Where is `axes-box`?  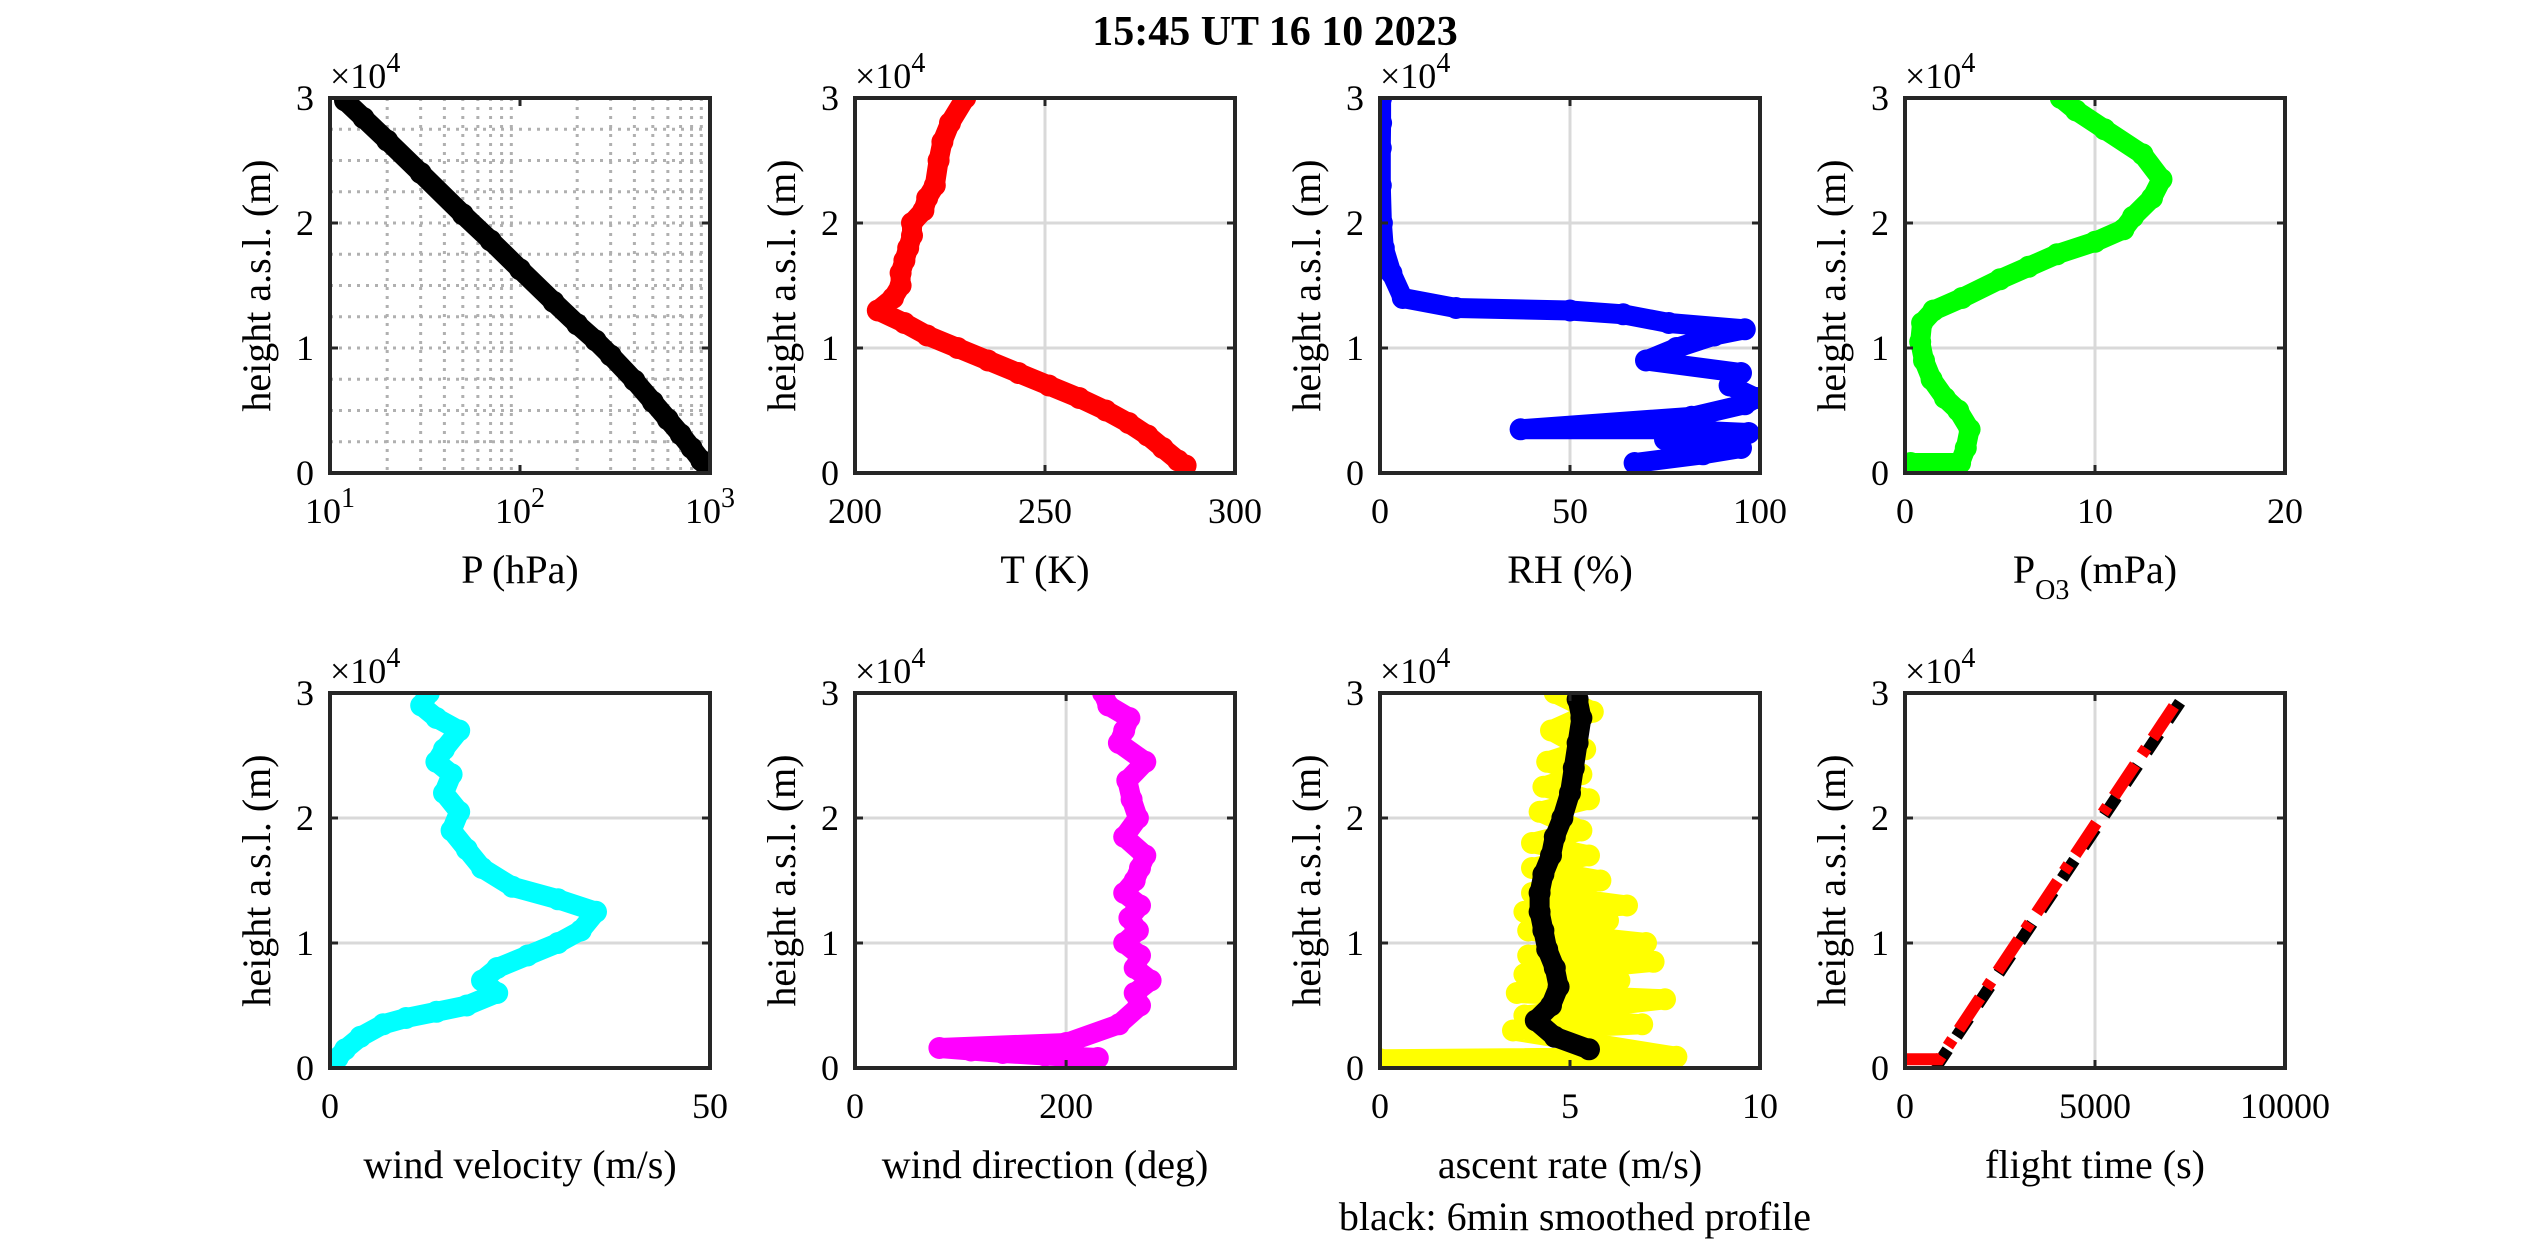 axes-box is located at coordinates (1045, 880).